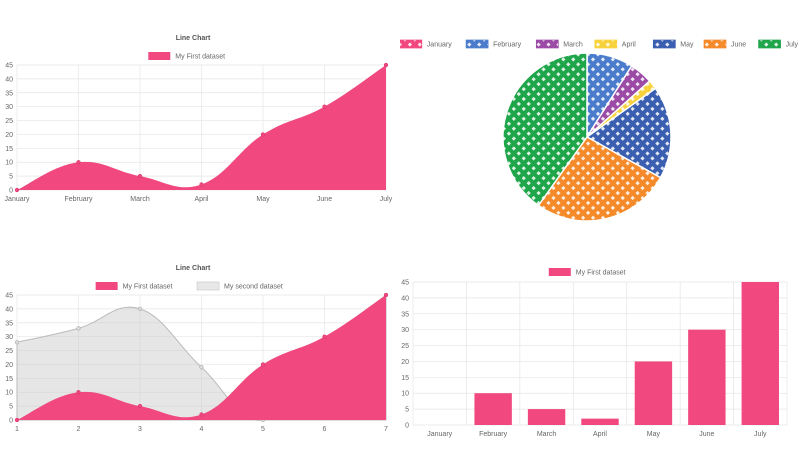  I want to click on x-tick-label: 3, so click(140, 429).